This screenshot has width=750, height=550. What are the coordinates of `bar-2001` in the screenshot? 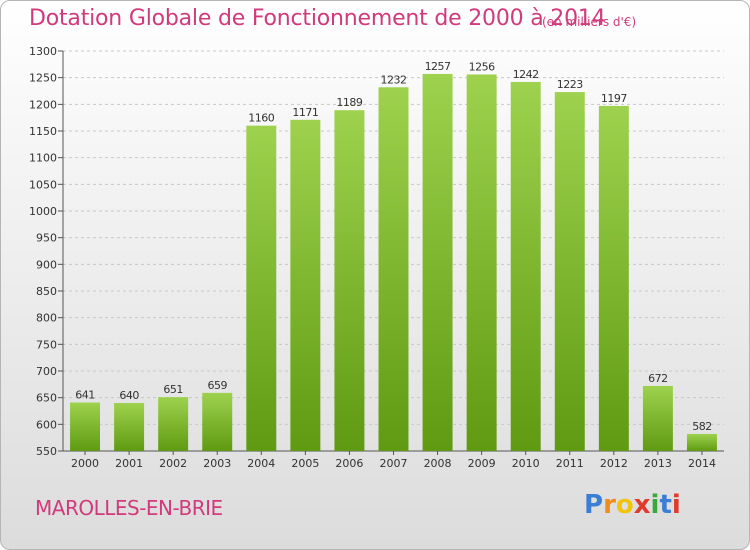 It's located at (129, 427).